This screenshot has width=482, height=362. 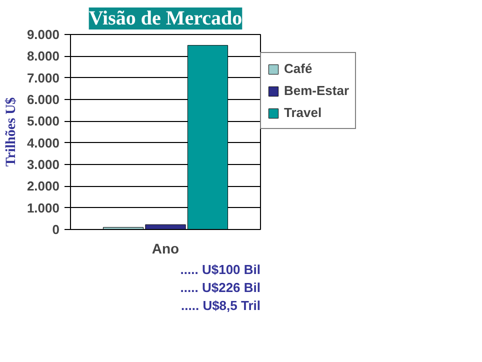 I want to click on y-tick-label: 3.000, so click(x=43, y=164).